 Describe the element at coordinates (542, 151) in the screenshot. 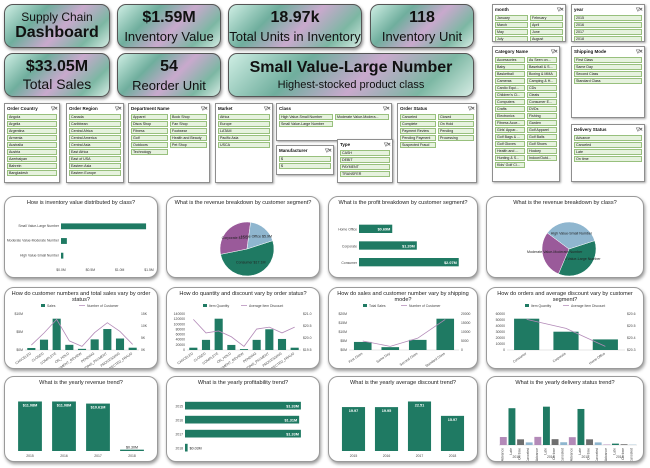

I see `slicer-item: Hockey` at that location.